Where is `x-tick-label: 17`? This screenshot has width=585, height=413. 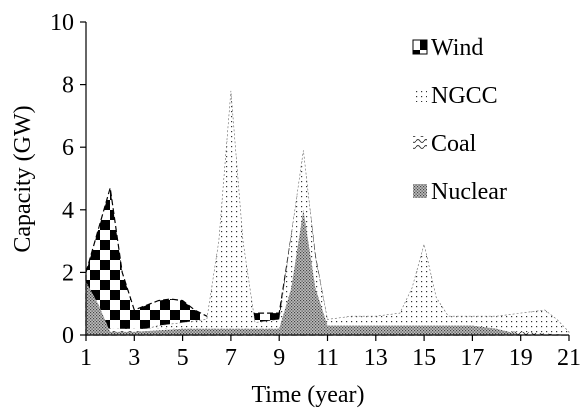 x-tick-label: 17 is located at coordinates (472, 358).